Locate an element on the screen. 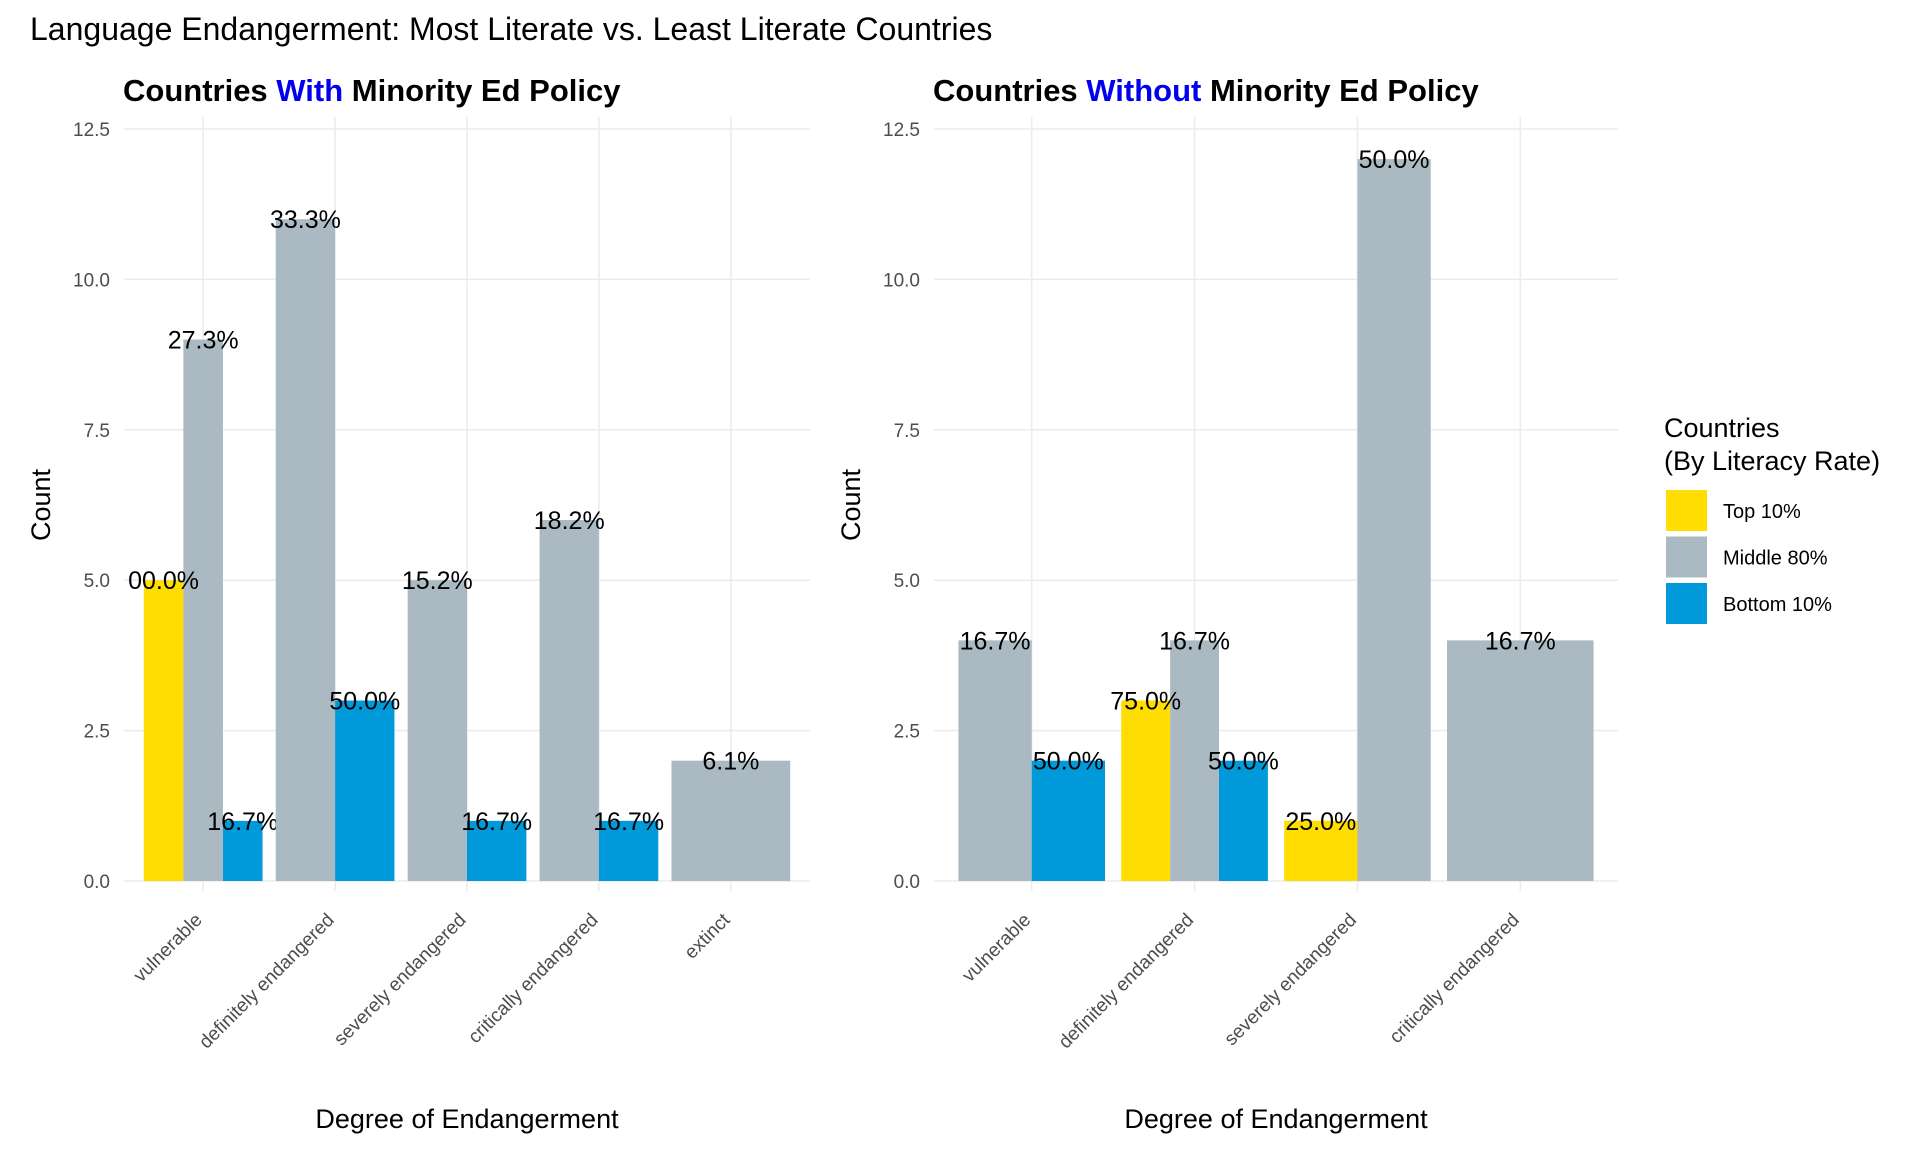  legend-title: (By Literacy Rate) is located at coordinates (1772, 461).